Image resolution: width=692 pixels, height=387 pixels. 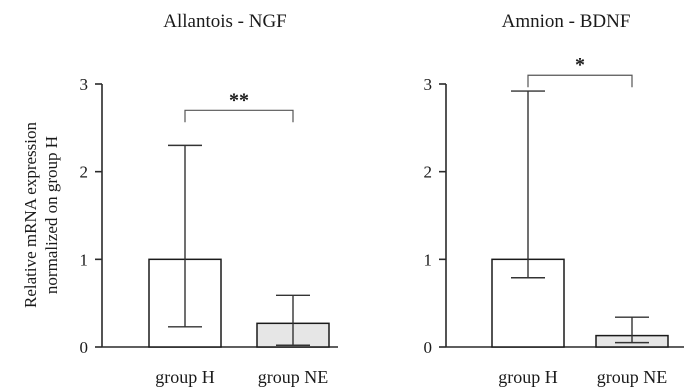 What do you see at coordinates (580, 65) in the screenshot?
I see `significance-label: *` at bounding box center [580, 65].